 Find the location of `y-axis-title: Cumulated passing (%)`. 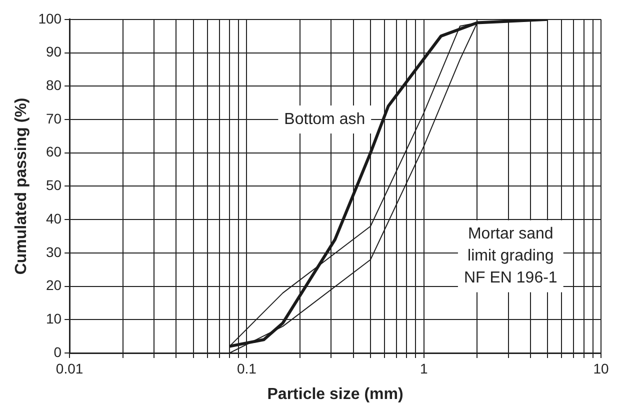

y-axis-title: Cumulated passing (%) is located at coordinates (21, 186).